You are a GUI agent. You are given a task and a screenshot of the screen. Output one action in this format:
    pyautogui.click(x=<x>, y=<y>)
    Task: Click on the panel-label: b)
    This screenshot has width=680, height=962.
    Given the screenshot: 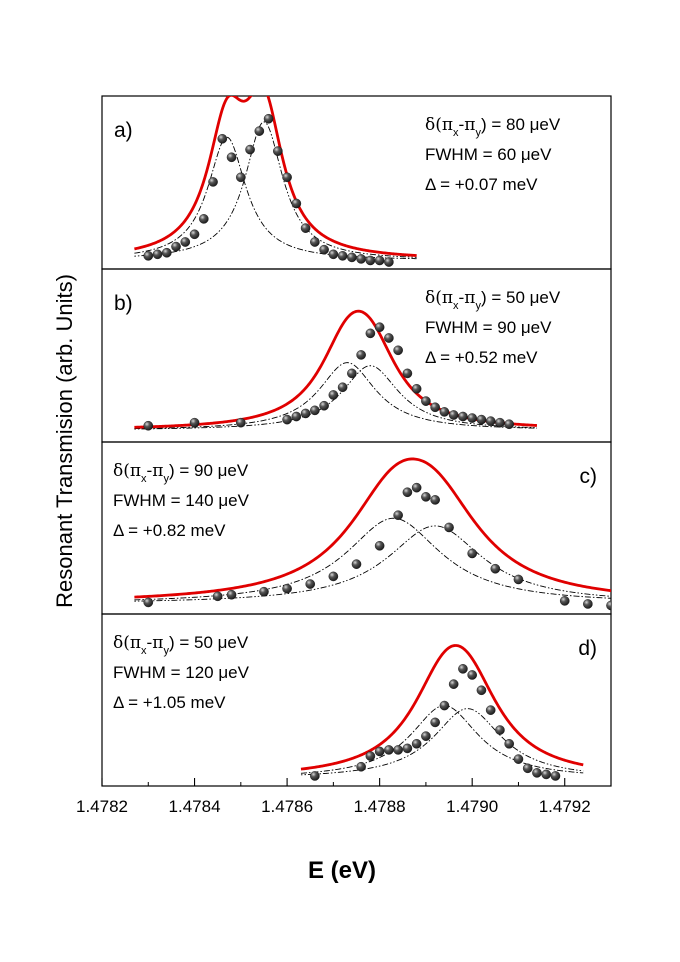 What is the action you would take?
    pyautogui.click(x=123, y=303)
    